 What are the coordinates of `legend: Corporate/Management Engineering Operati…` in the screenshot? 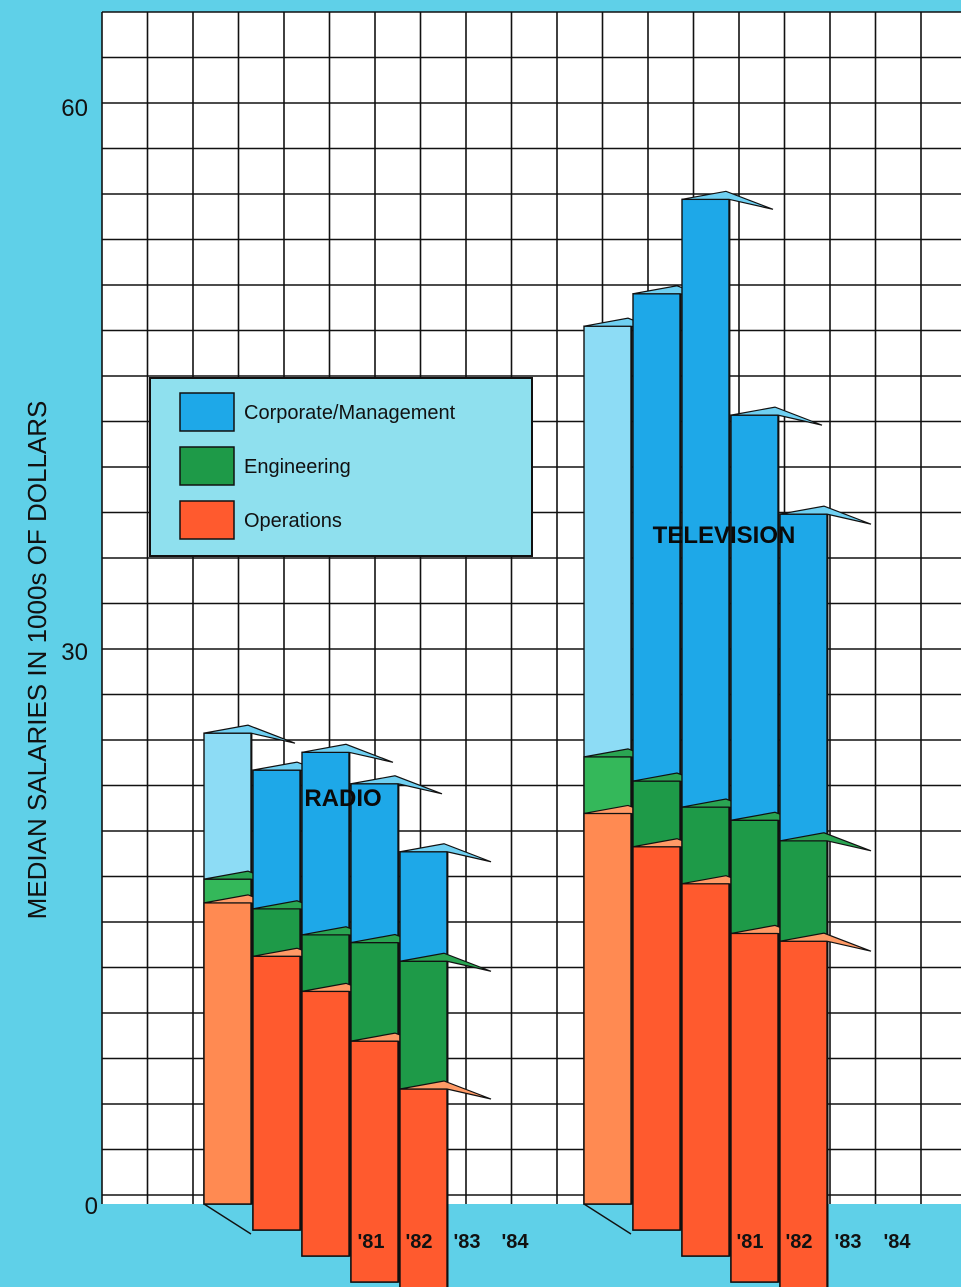 It's located at (341, 467).